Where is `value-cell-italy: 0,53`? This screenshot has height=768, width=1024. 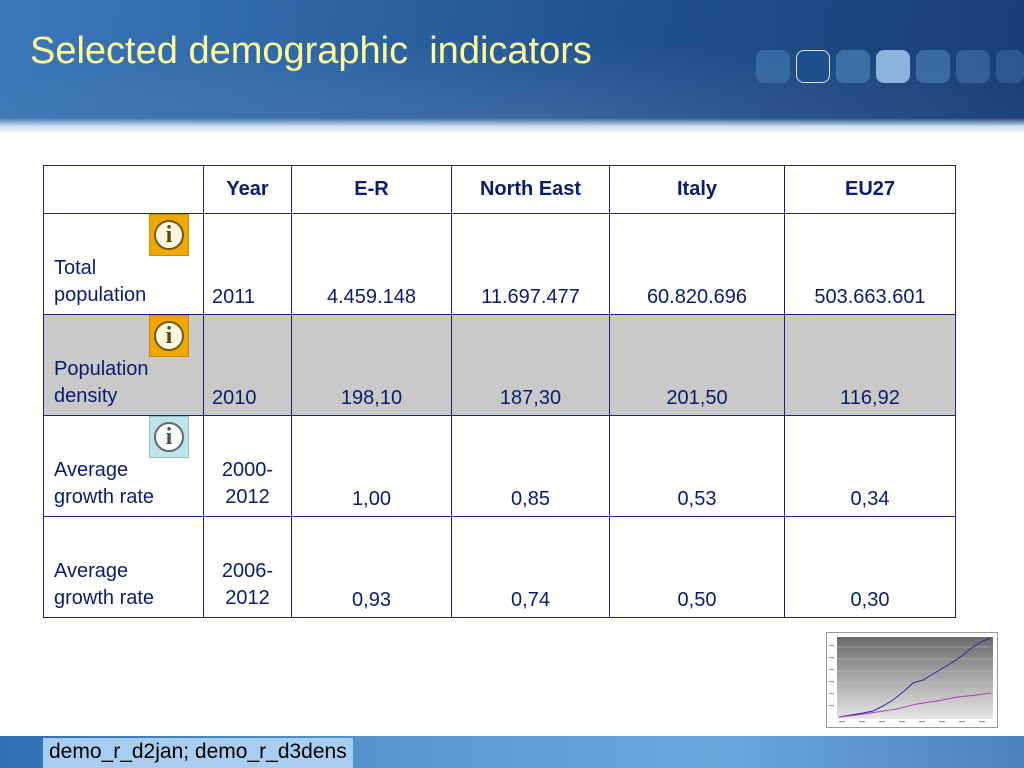 value-cell-italy: 0,53 is located at coordinates (697, 466).